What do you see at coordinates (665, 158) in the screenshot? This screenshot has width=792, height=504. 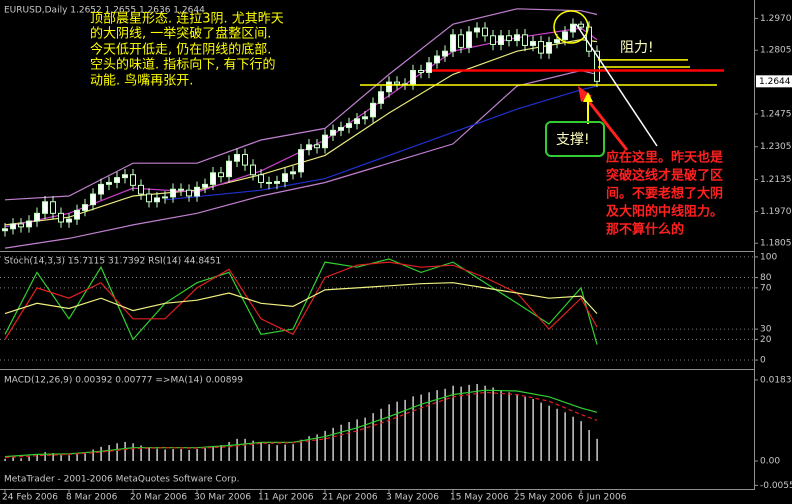 I see `note-text: 应在这里。昨天也是` at bounding box center [665, 158].